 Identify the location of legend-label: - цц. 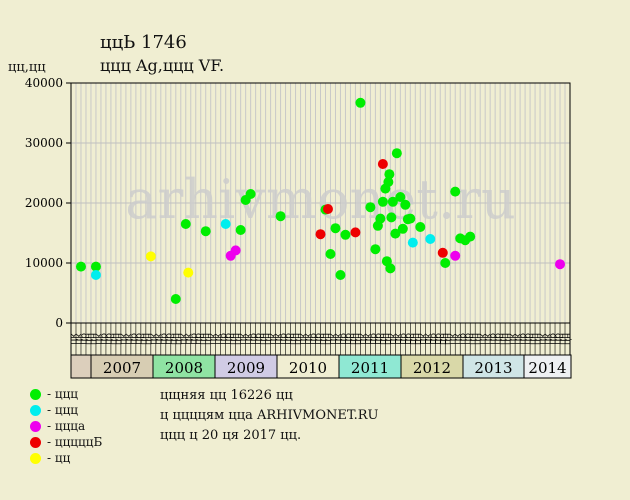
(59, 458).